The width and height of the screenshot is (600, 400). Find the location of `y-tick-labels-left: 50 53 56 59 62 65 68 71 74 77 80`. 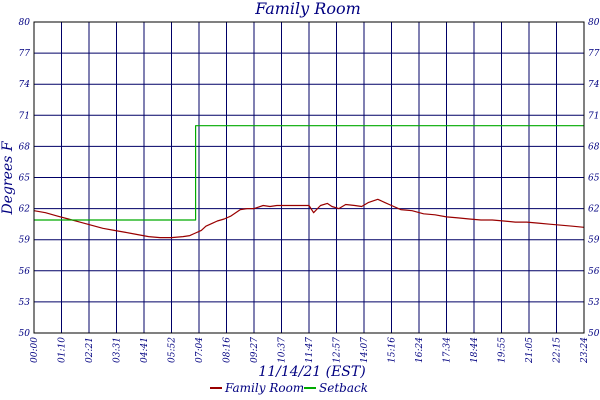

y-tick-labels-left: 50 53 56 59 62 65 68 71 74 77 80 is located at coordinates (25, 178).